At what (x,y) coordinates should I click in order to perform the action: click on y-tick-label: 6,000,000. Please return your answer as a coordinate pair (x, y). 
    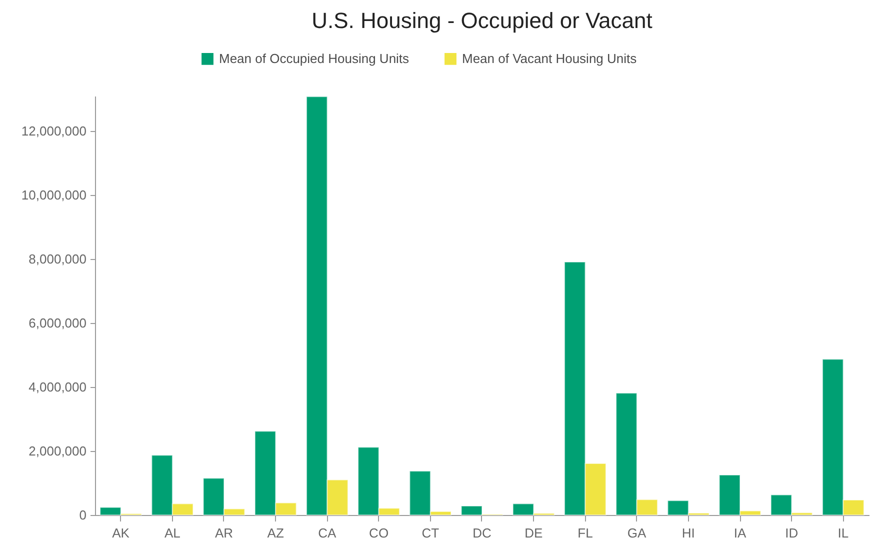
    Looking at the image, I should click on (57, 323).